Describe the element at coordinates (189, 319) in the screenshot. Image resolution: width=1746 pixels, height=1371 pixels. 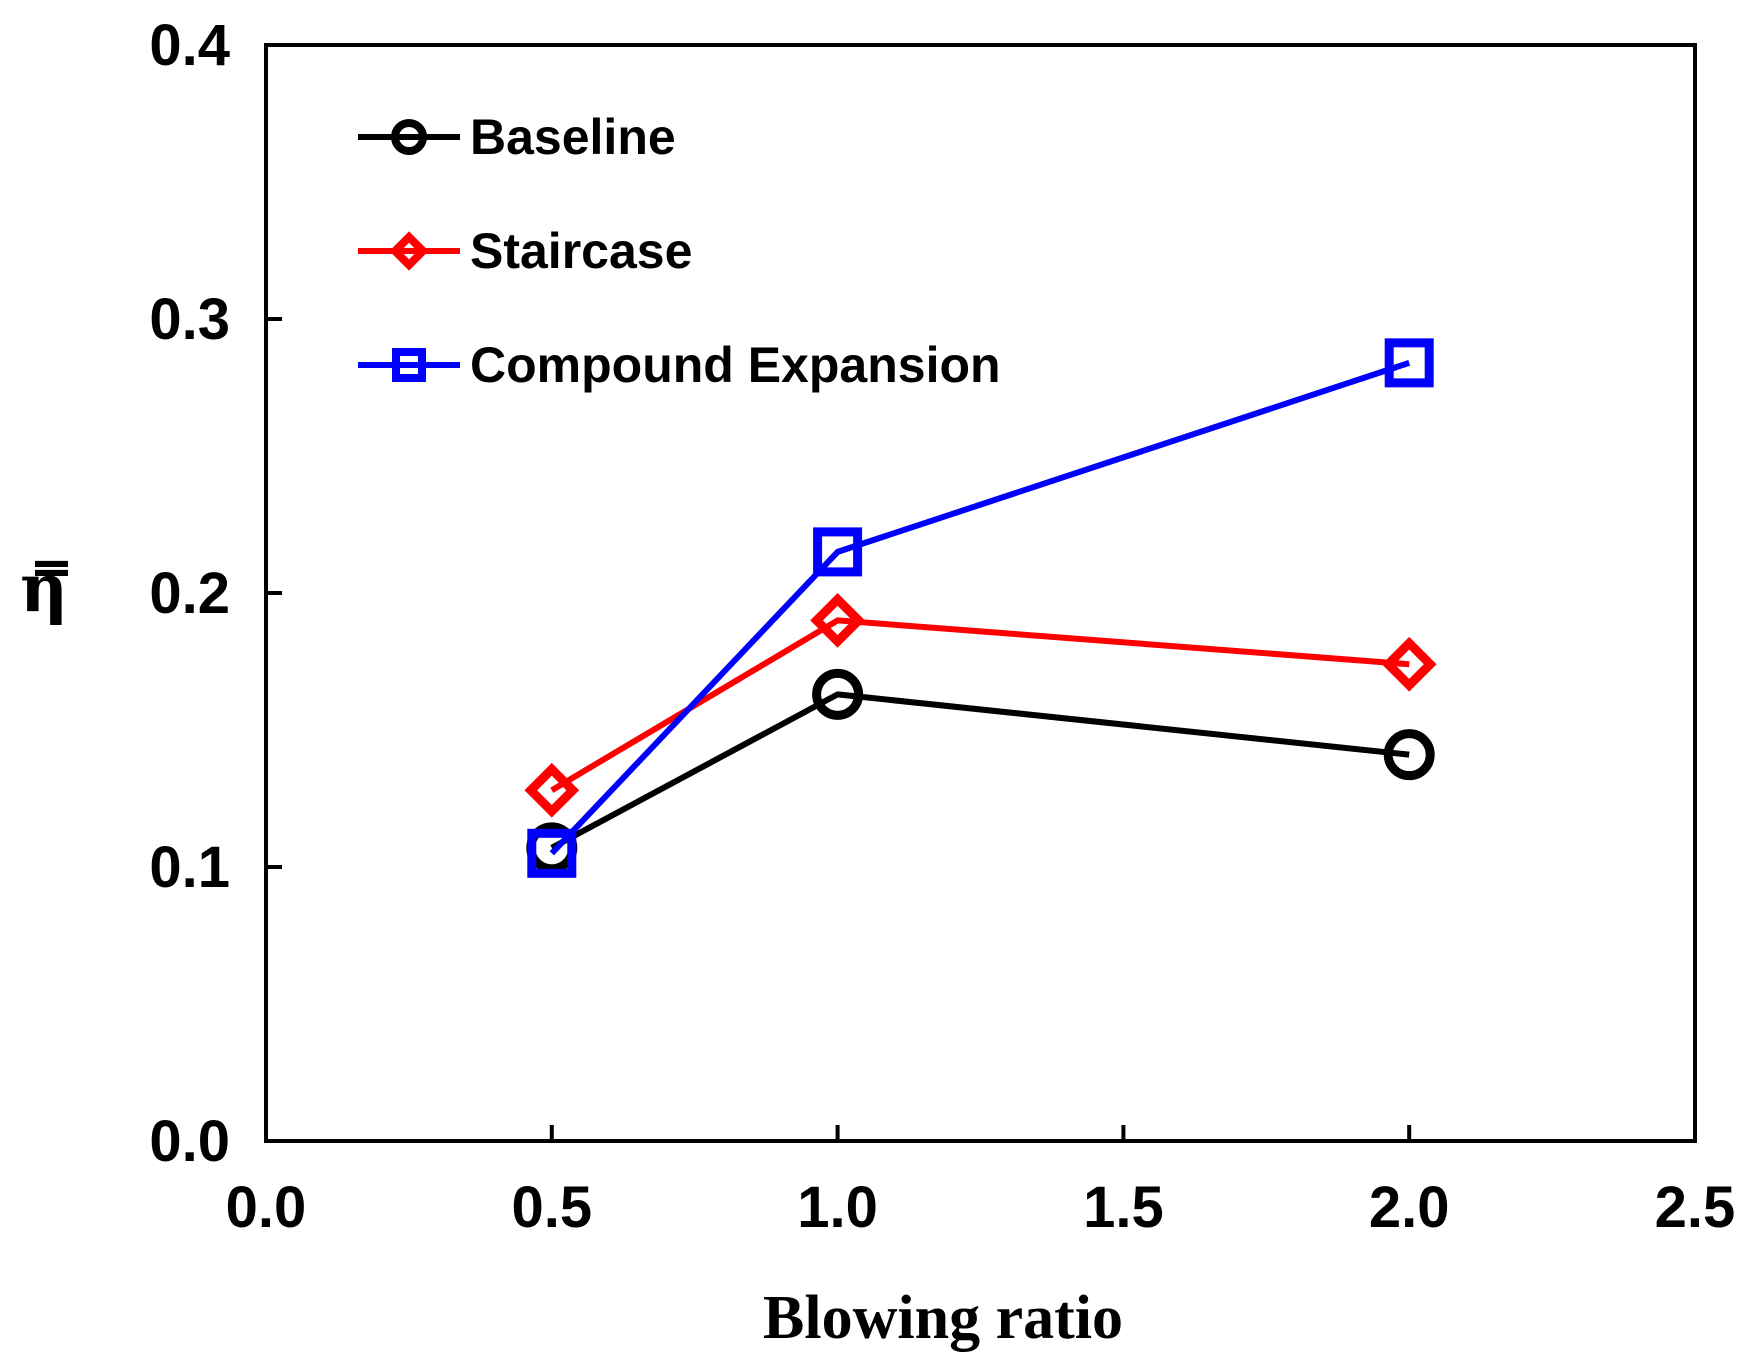
I see `y-tick-label: 0.3` at that location.